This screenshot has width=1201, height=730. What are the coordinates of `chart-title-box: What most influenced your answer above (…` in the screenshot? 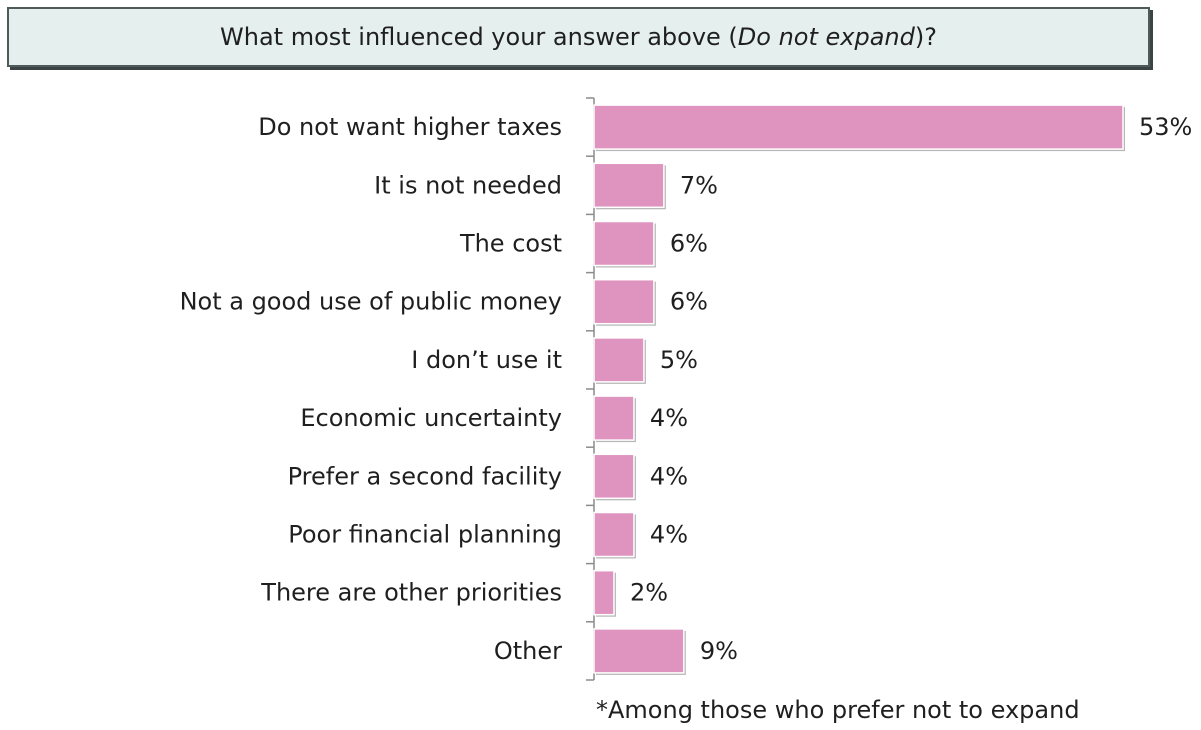 It's located at (578, 37).